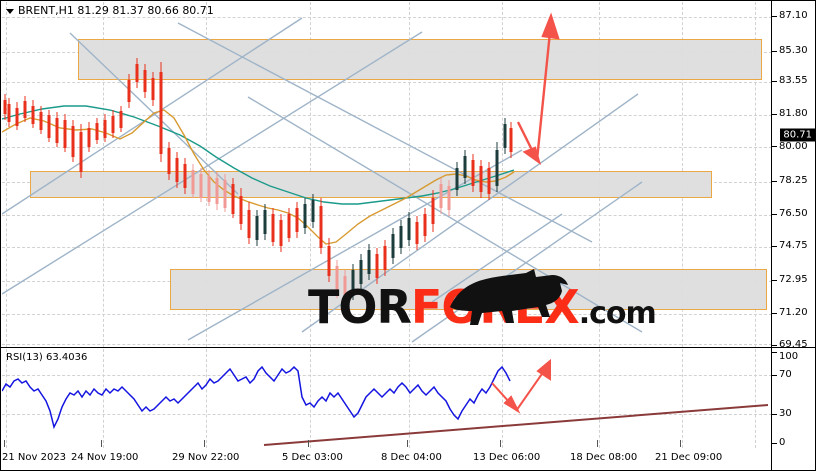  What do you see at coordinates (411, 457) in the screenshot?
I see `time-tick-label: 8 Dec 04:00` at bounding box center [411, 457].